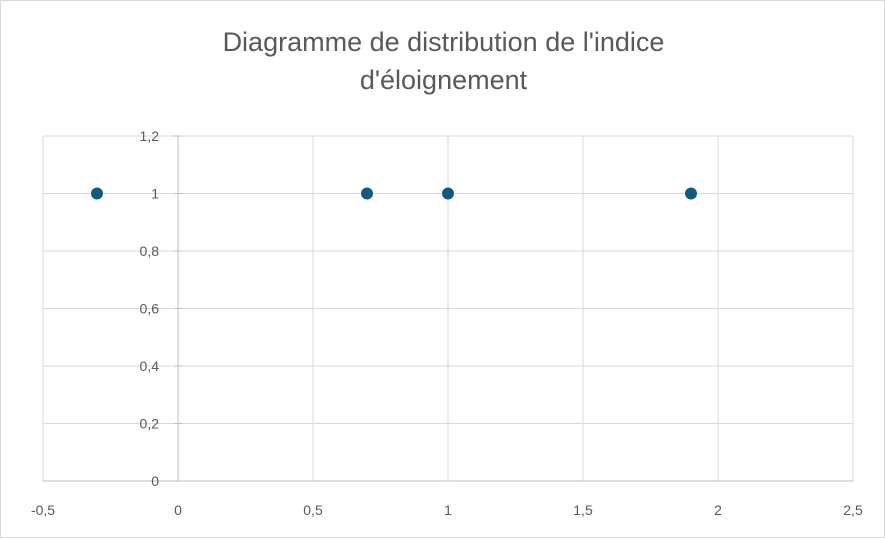 The width and height of the screenshot is (885, 539). I want to click on x-tick-label: 1, so click(448, 510).